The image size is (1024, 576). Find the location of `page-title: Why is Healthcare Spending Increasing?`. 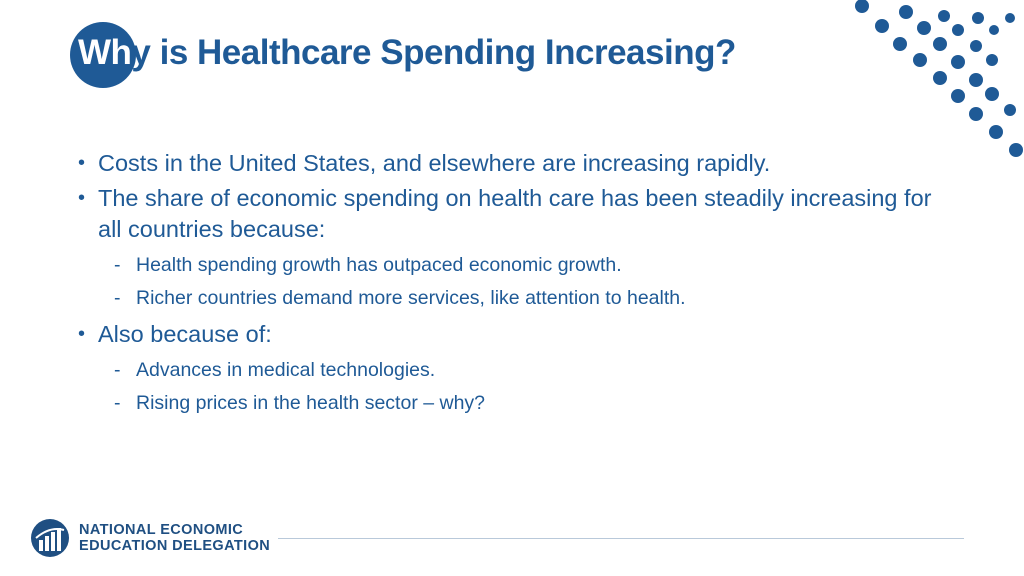

page-title: Why is Healthcare Spending Increasing? is located at coordinates (407, 53).